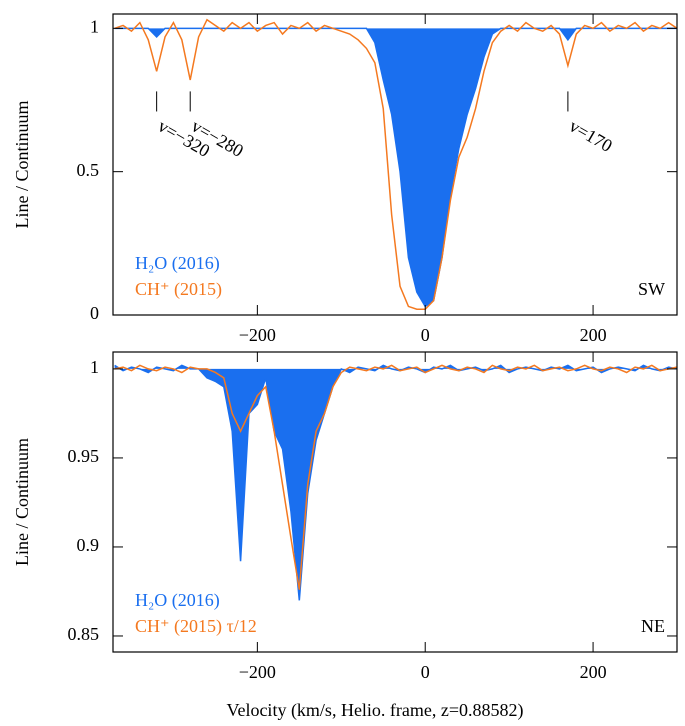 The image size is (685, 726). Describe the element at coordinates (88, 170) in the screenshot. I see `y-tick-label: 0.5` at that location.